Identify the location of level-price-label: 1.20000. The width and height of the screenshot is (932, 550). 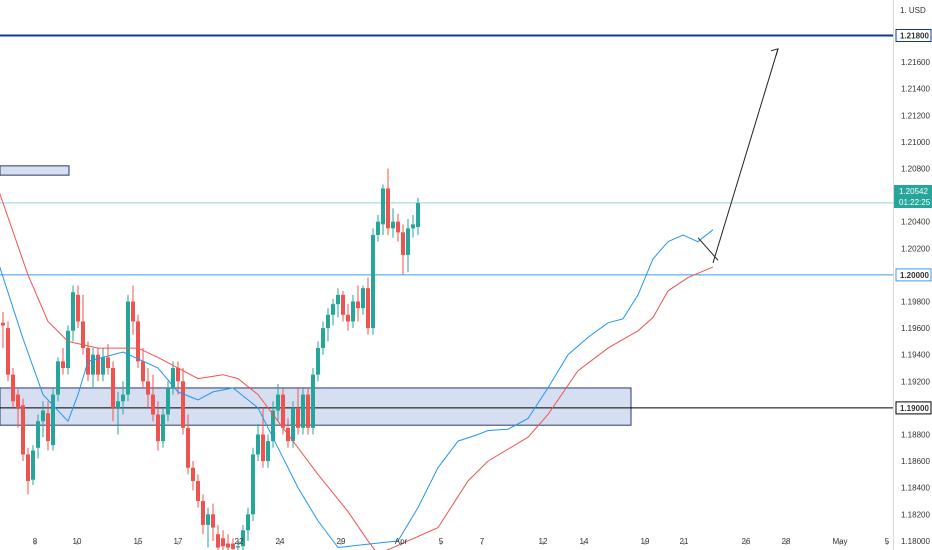
(914, 275).